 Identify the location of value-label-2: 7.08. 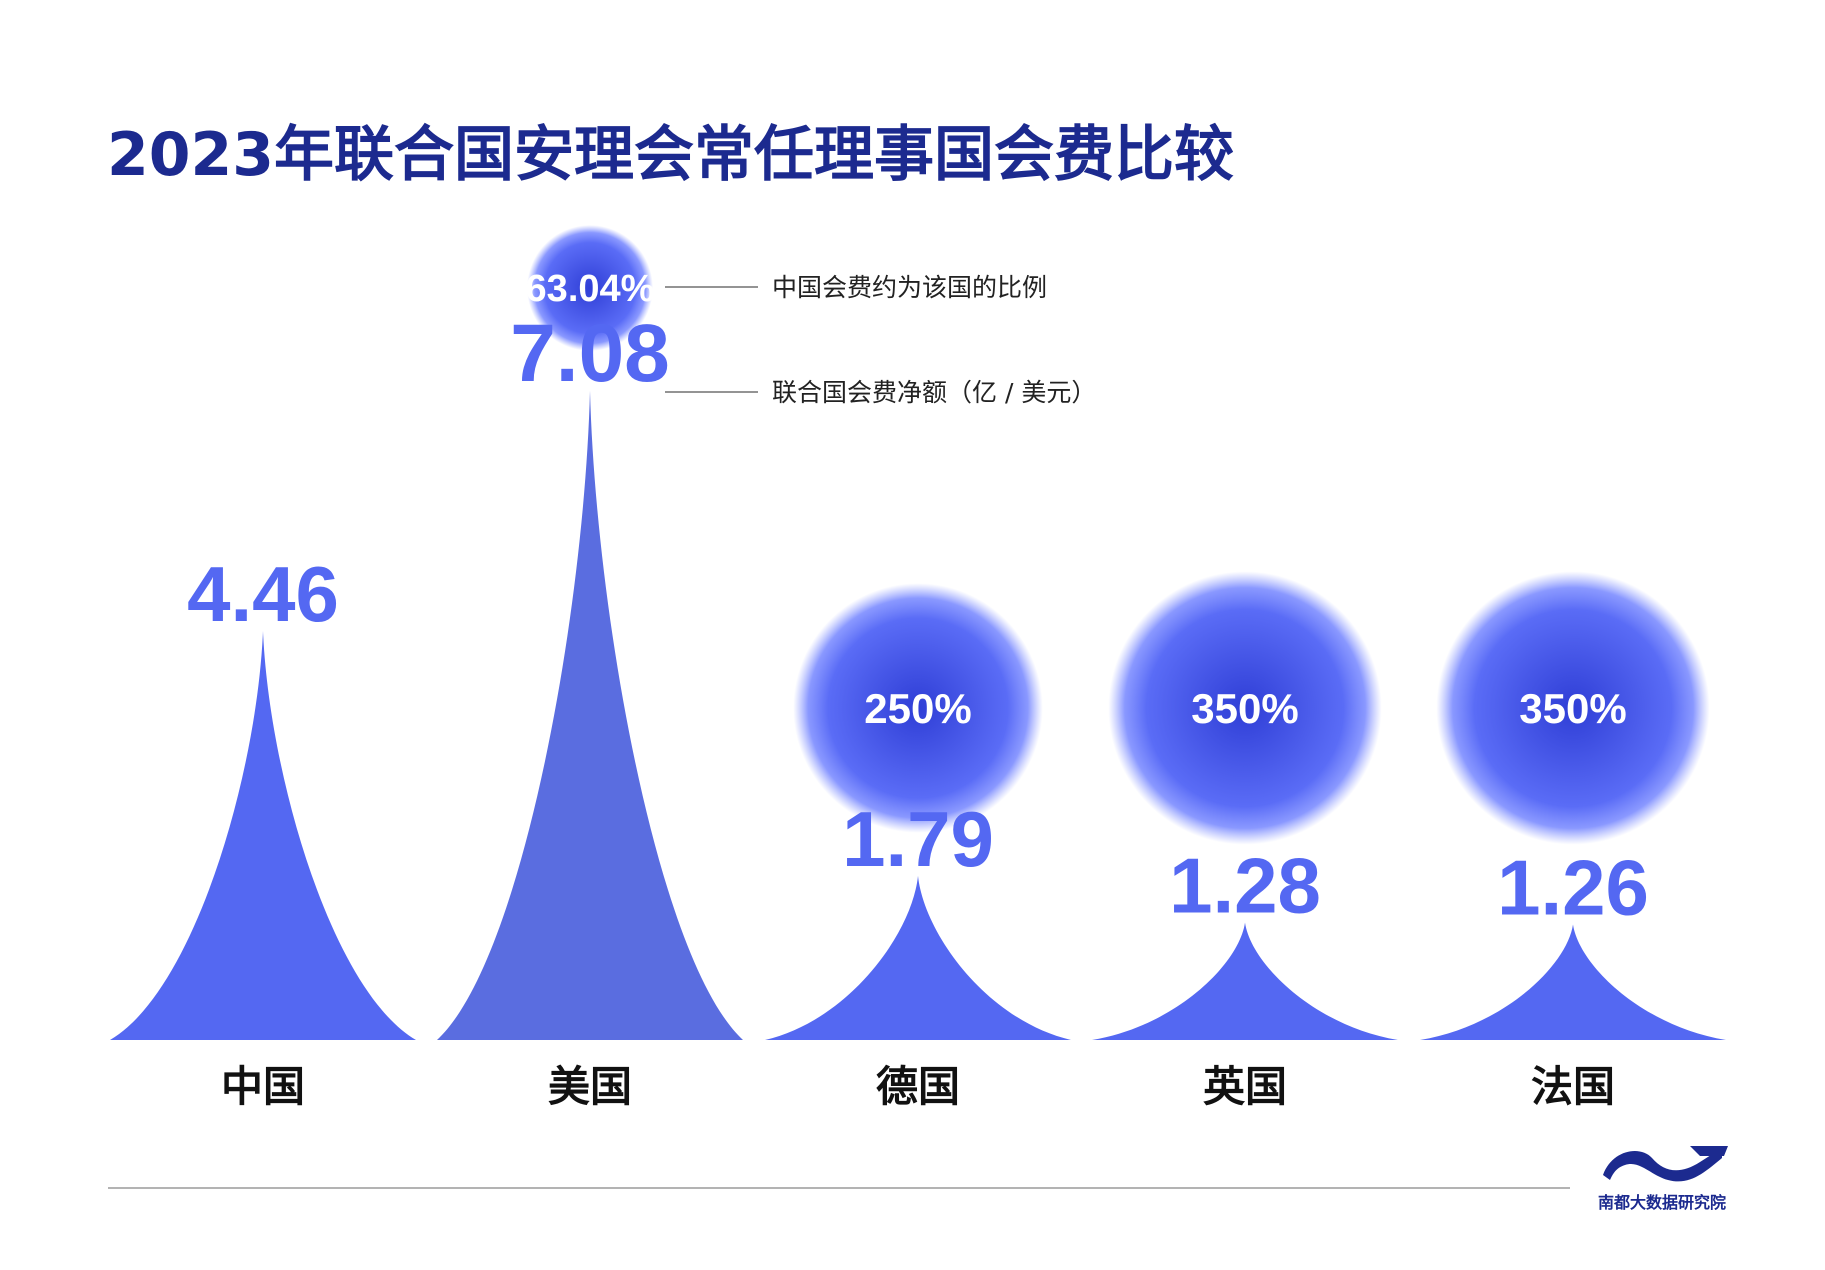
(590, 353).